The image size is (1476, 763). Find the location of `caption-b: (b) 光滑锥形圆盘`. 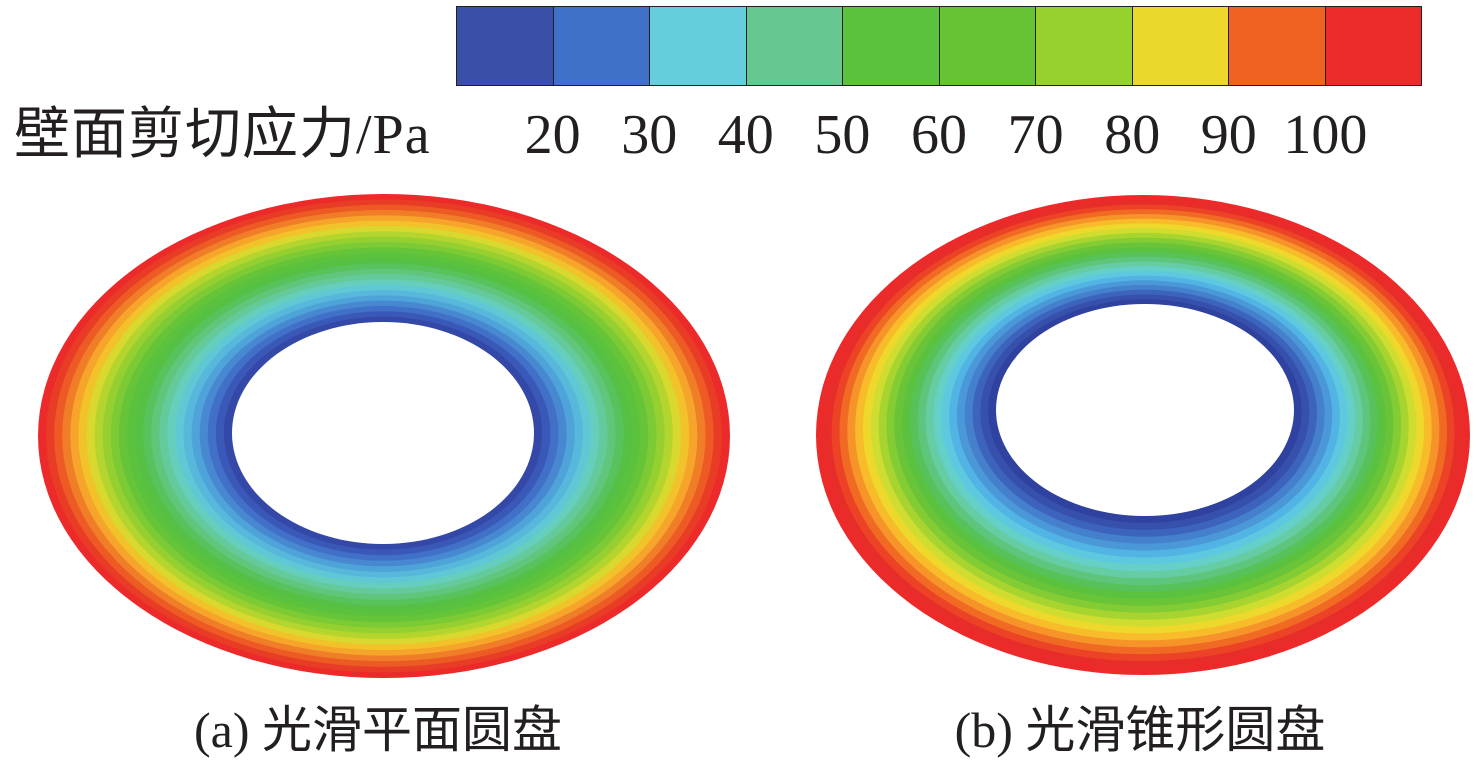

caption-b: (b) 光滑锥形圆盘 is located at coordinates (1140, 730).